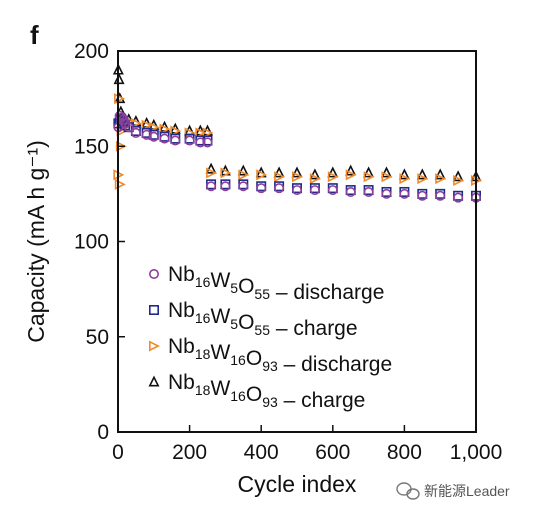  I want to click on legend-item: Nb18W16O93 – charge, so click(256, 391).